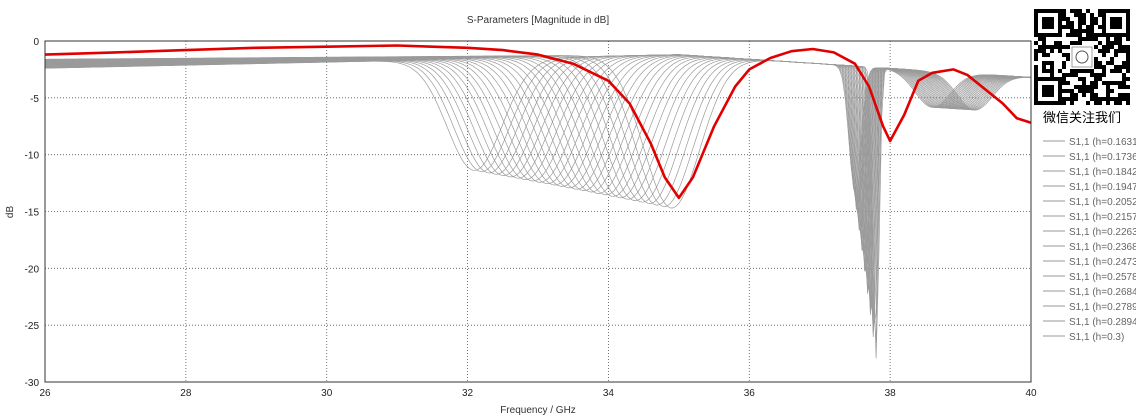  Describe the element at coordinates (1102, 172) in the screenshot. I see `legend-entry: S1,1 (h=0.1842)` at that location.